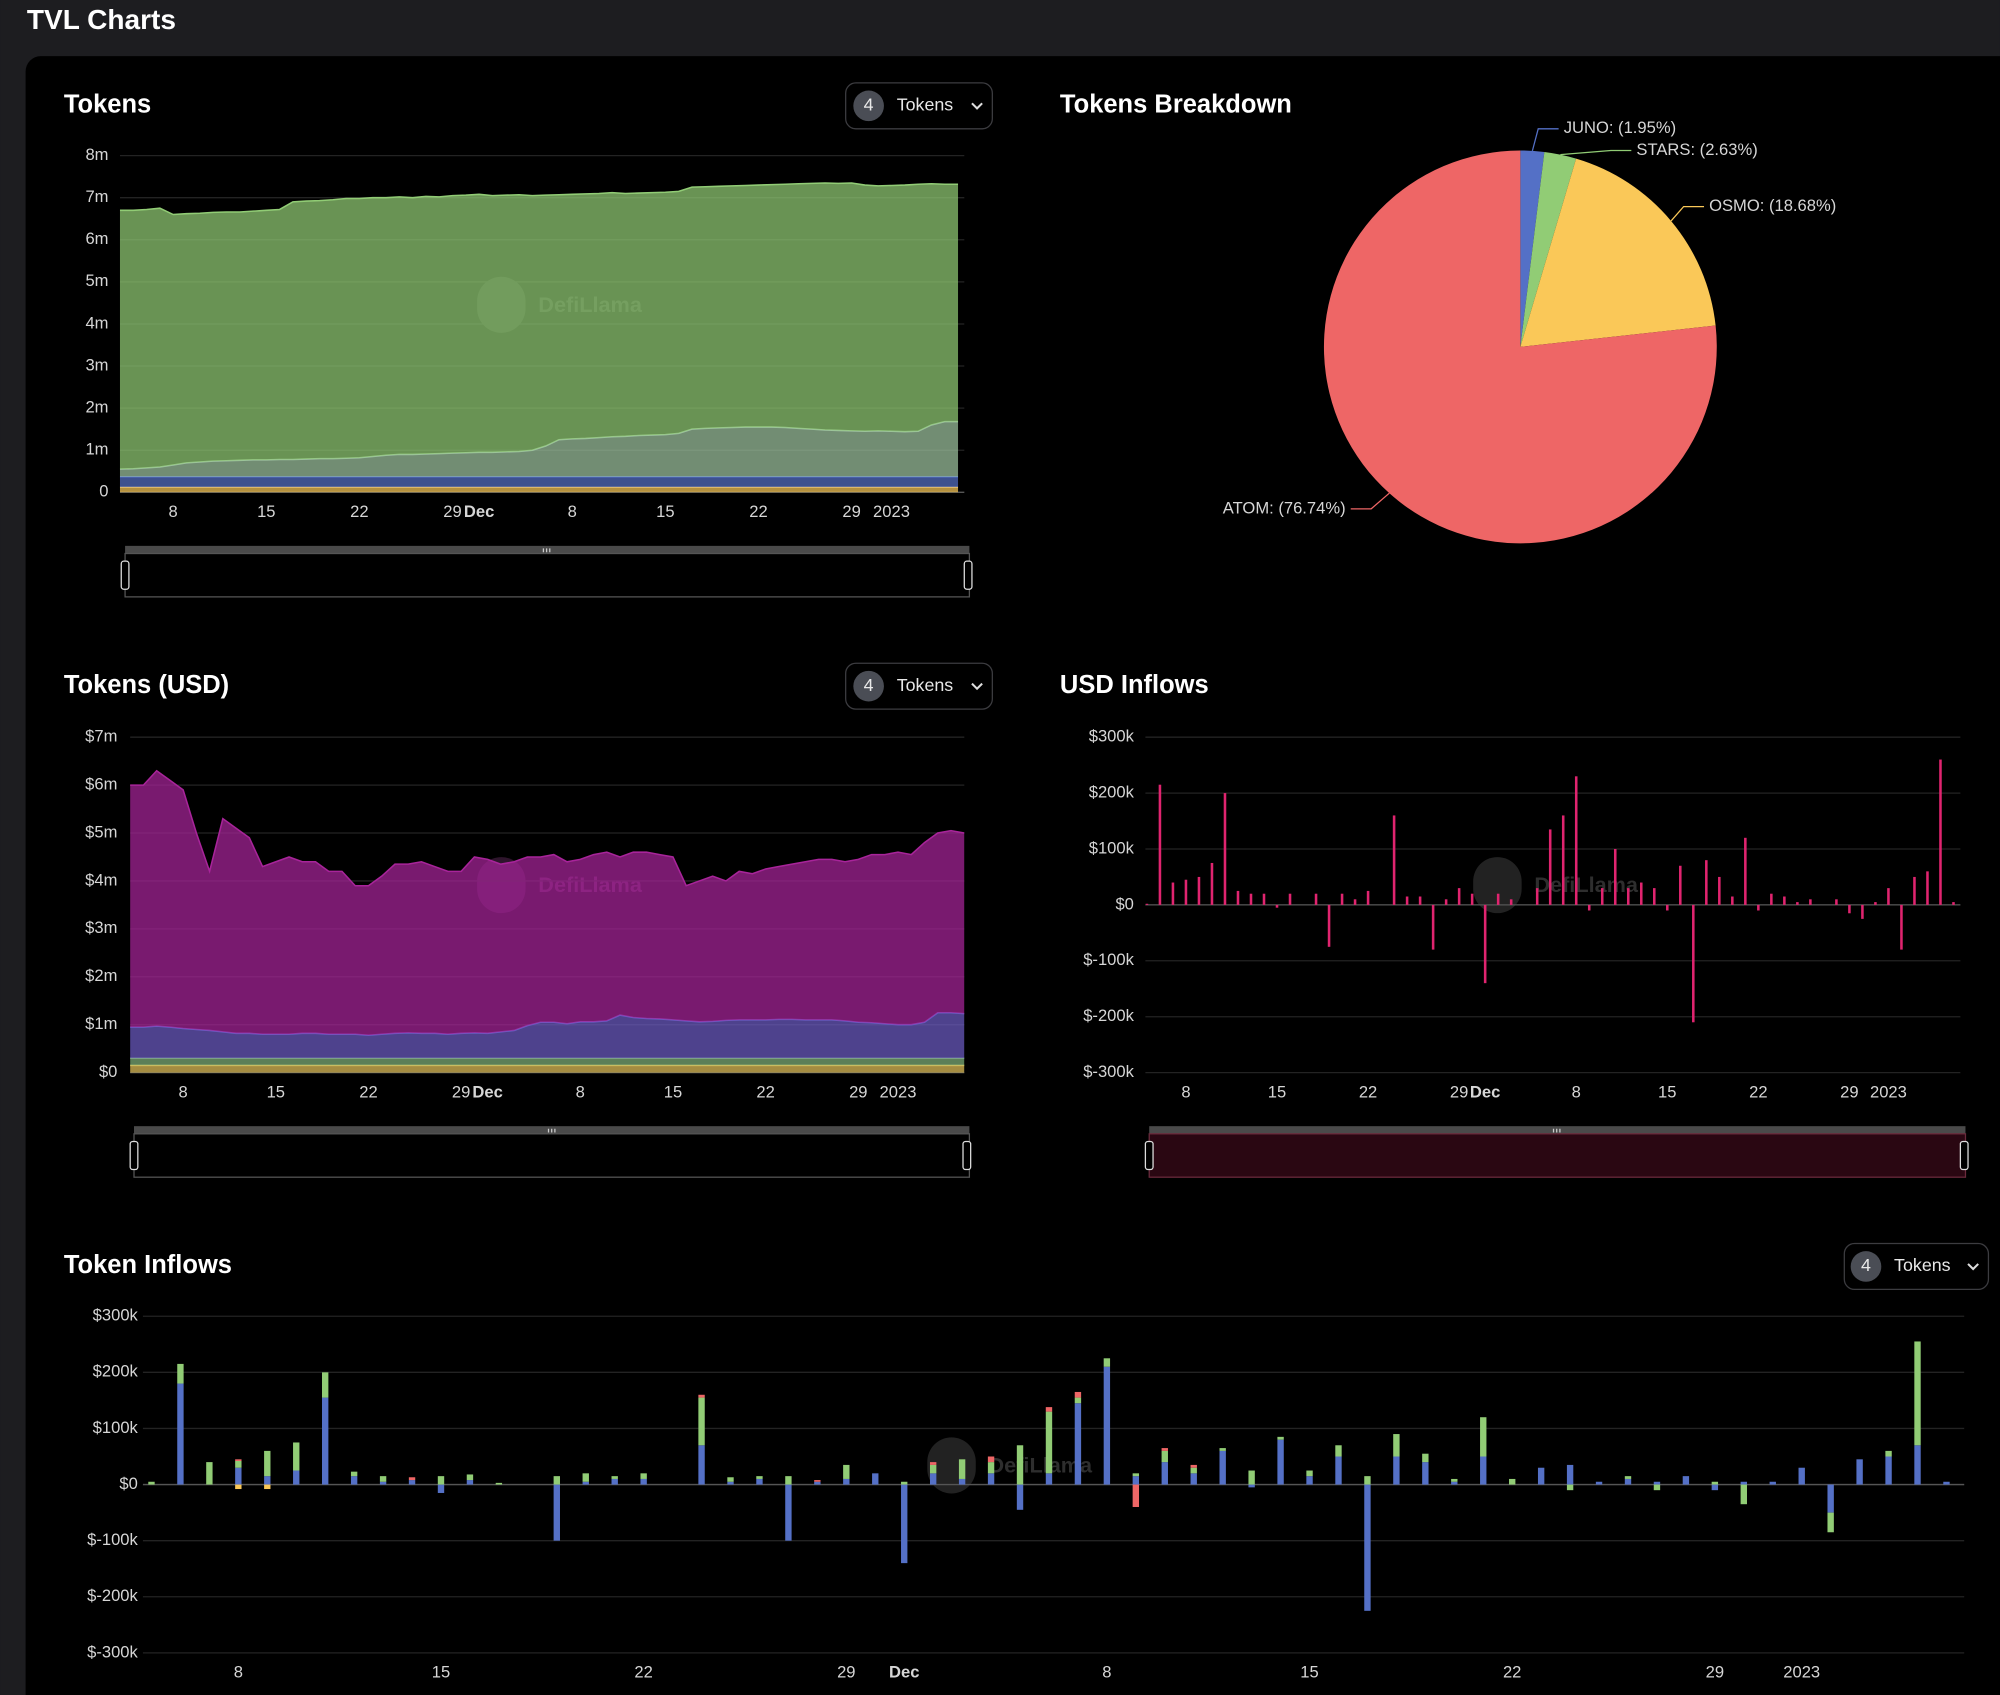  Describe the element at coordinates (96, 407) in the screenshot. I see `y-tick-label: 2m` at that location.